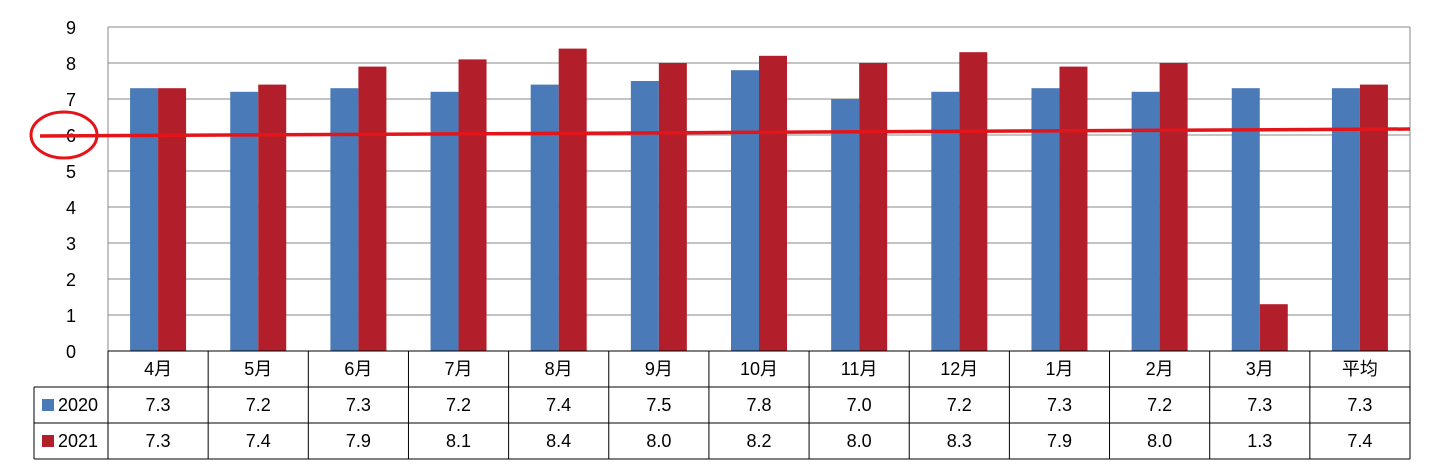 The image size is (1448, 475). What do you see at coordinates (71, 28) in the screenshot?
I see `y-tick-label-9: 9` at bounding box center [71, 28].